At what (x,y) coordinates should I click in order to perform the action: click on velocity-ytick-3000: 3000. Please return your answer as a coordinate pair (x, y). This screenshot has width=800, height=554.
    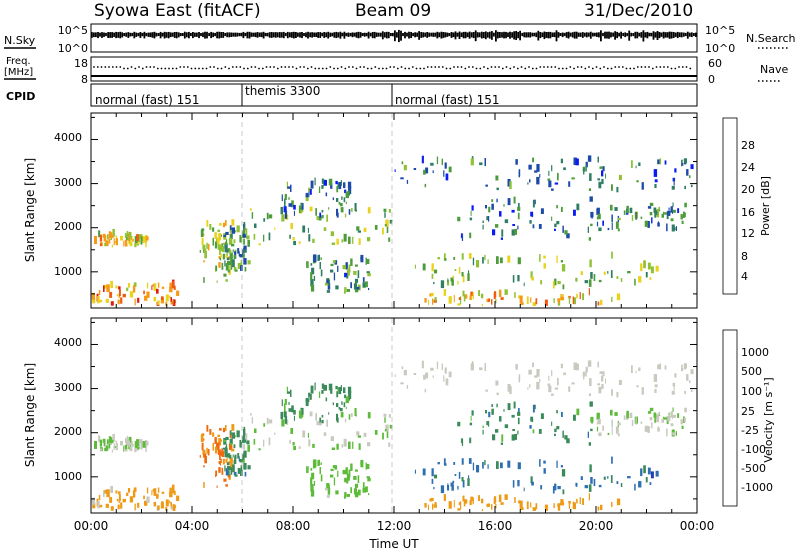
    Looking at the image, I should click on (68, 387).